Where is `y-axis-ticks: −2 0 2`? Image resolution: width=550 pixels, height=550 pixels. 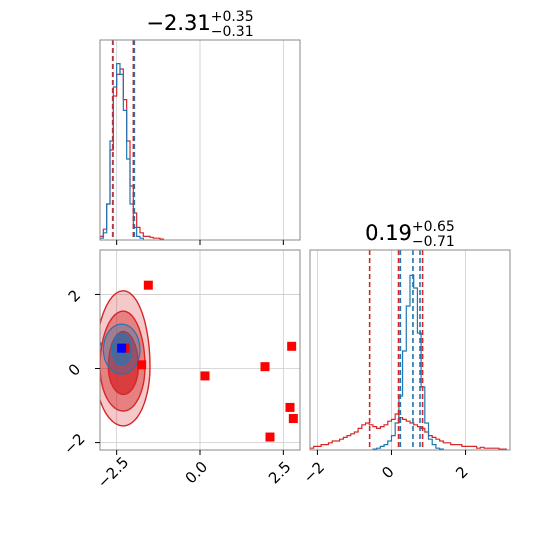 y-axis-ticks: −2 0 2 is located at coordinates (80, 372).